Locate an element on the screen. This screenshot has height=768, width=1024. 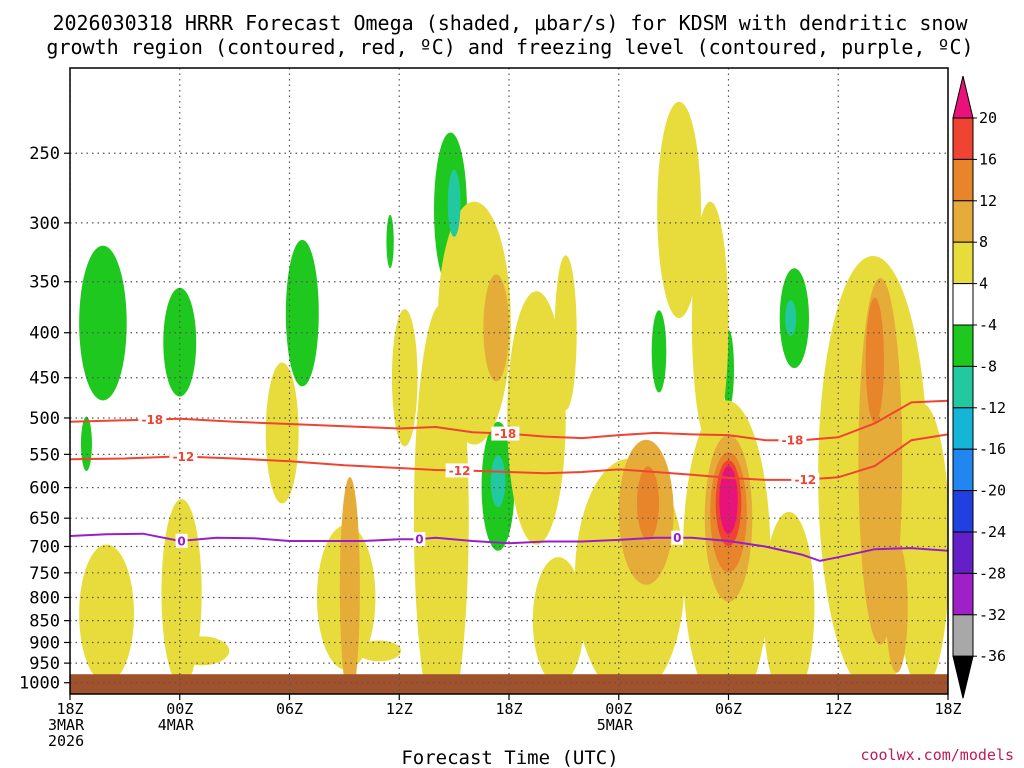
contour-label-freezing-level-2: 0 is located at coordinates (677, 538).